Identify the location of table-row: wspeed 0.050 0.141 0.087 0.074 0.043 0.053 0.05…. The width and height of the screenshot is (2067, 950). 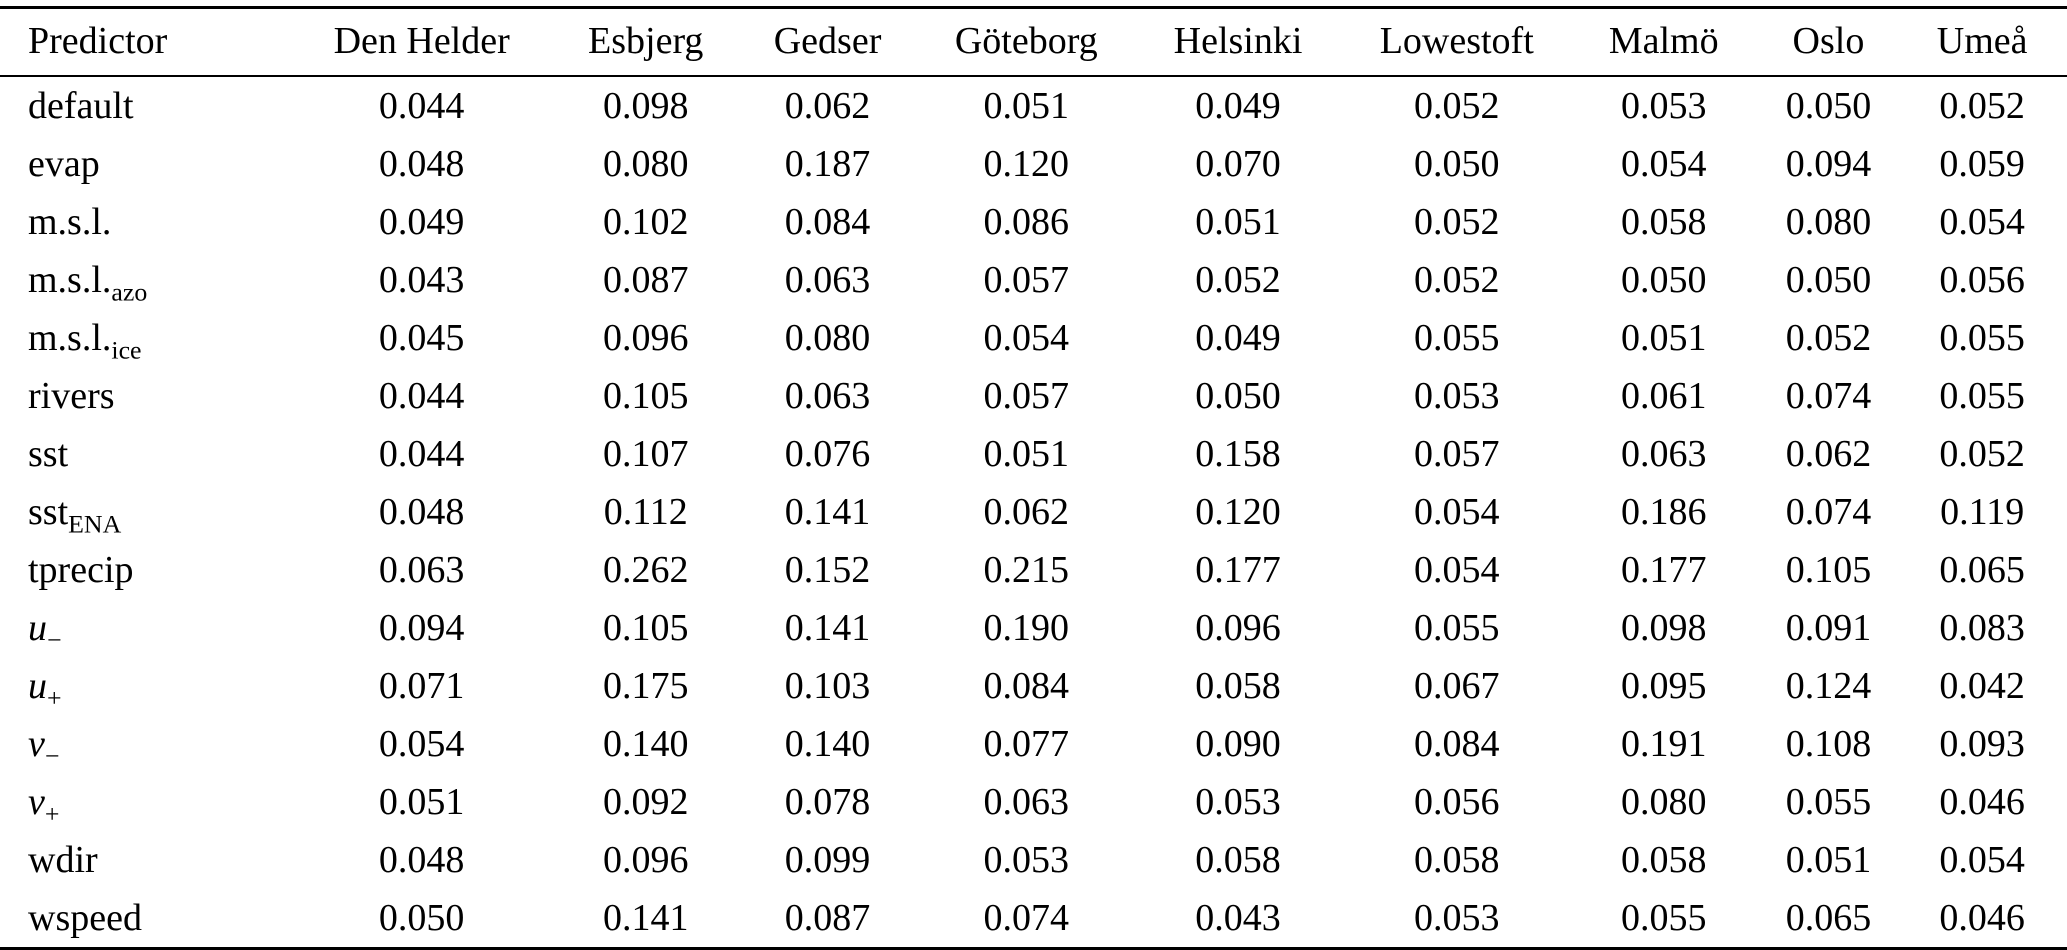
(1033, 919).